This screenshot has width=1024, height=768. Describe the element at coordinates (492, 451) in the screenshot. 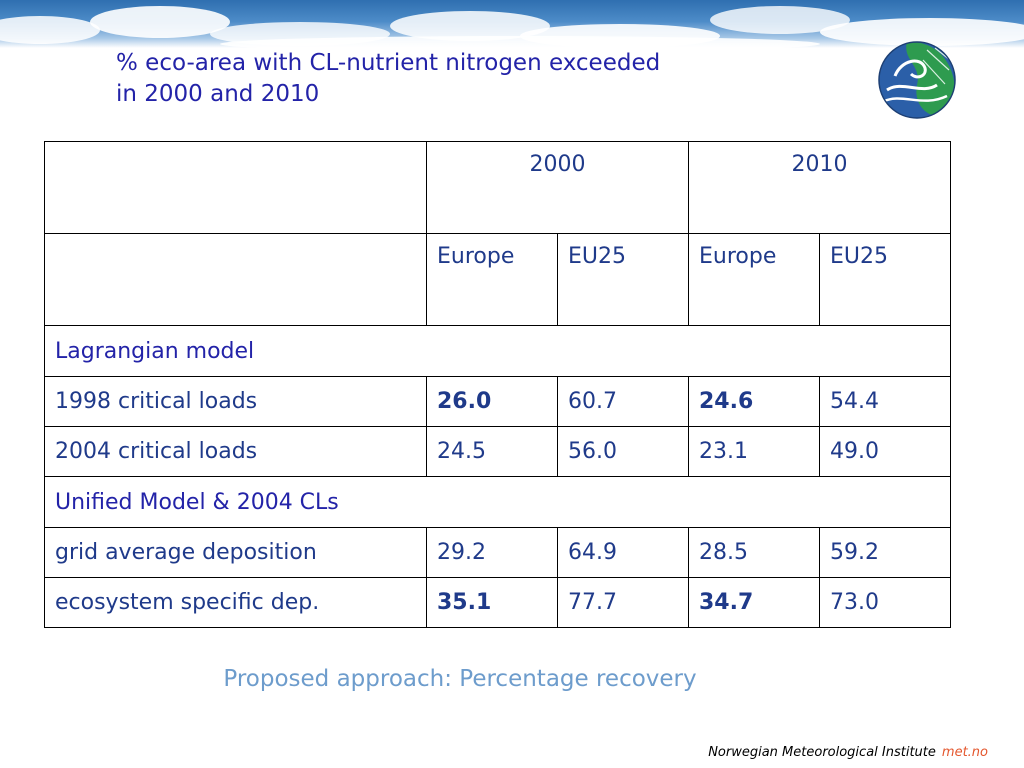

I see `value-cell: 24.5` at that location.